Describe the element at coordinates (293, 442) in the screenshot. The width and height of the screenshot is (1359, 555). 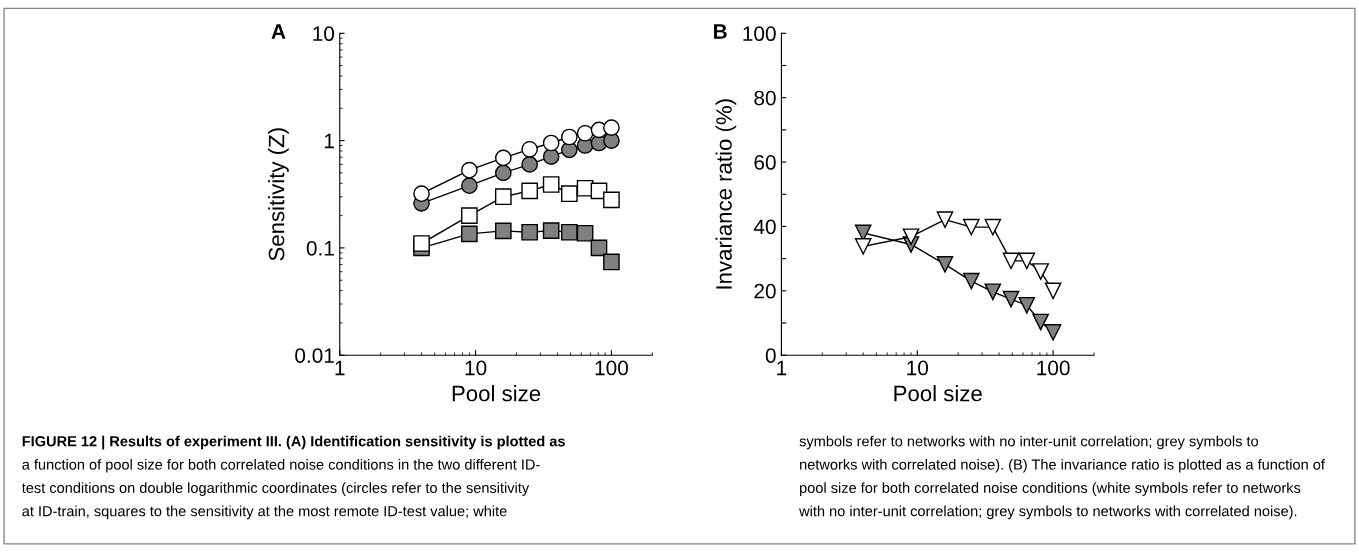
I see `caption: FIGURE 12 | Results of experiment III. (A) Identification sensitivity is plotted as` at that location.